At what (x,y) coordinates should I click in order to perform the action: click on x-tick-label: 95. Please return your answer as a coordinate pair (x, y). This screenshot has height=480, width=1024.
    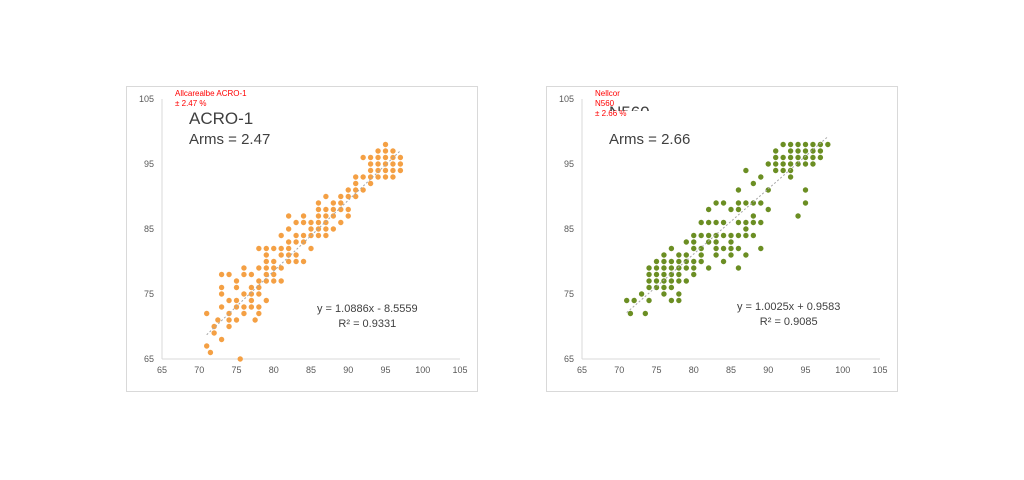
    Looking at the image, I should click on (385, 370).